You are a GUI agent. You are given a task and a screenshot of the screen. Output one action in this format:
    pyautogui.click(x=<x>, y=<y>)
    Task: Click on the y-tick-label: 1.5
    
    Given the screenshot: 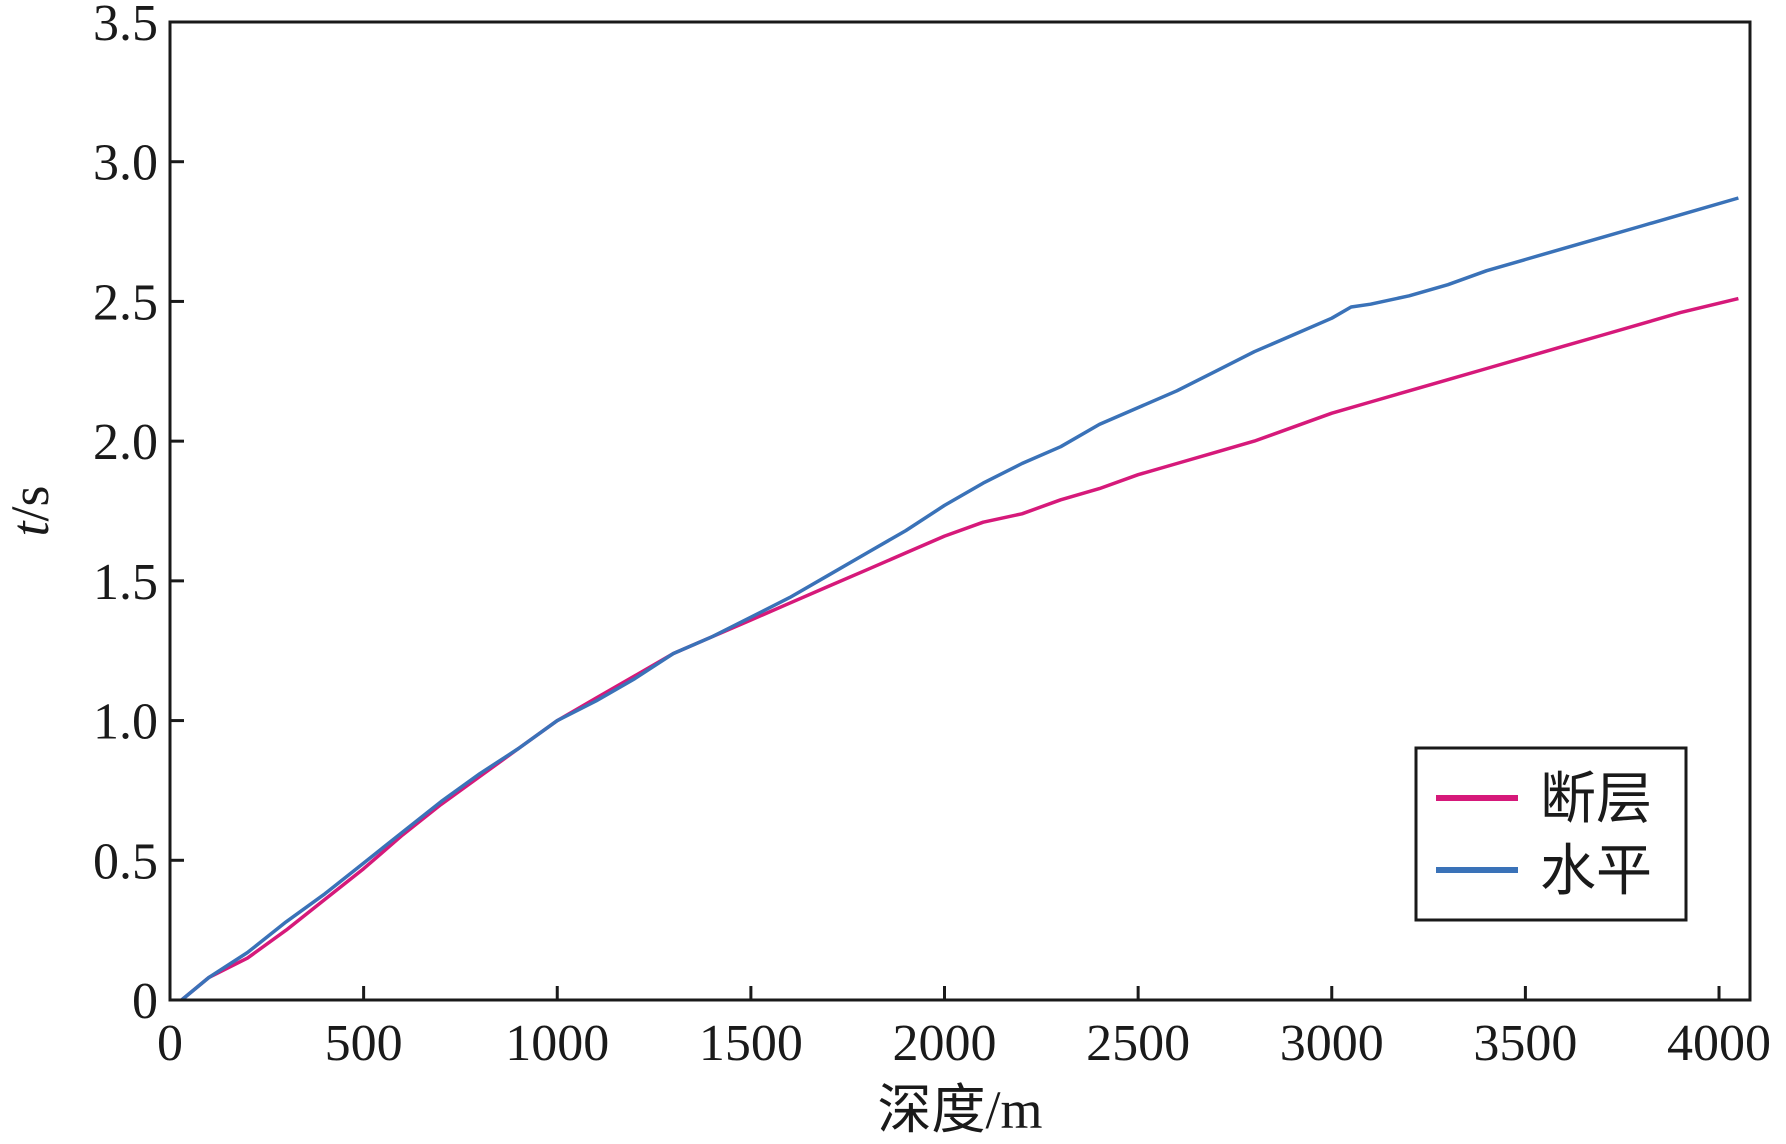 What is the action you would take?
    pyautogui.click(x=125, y=582)
    